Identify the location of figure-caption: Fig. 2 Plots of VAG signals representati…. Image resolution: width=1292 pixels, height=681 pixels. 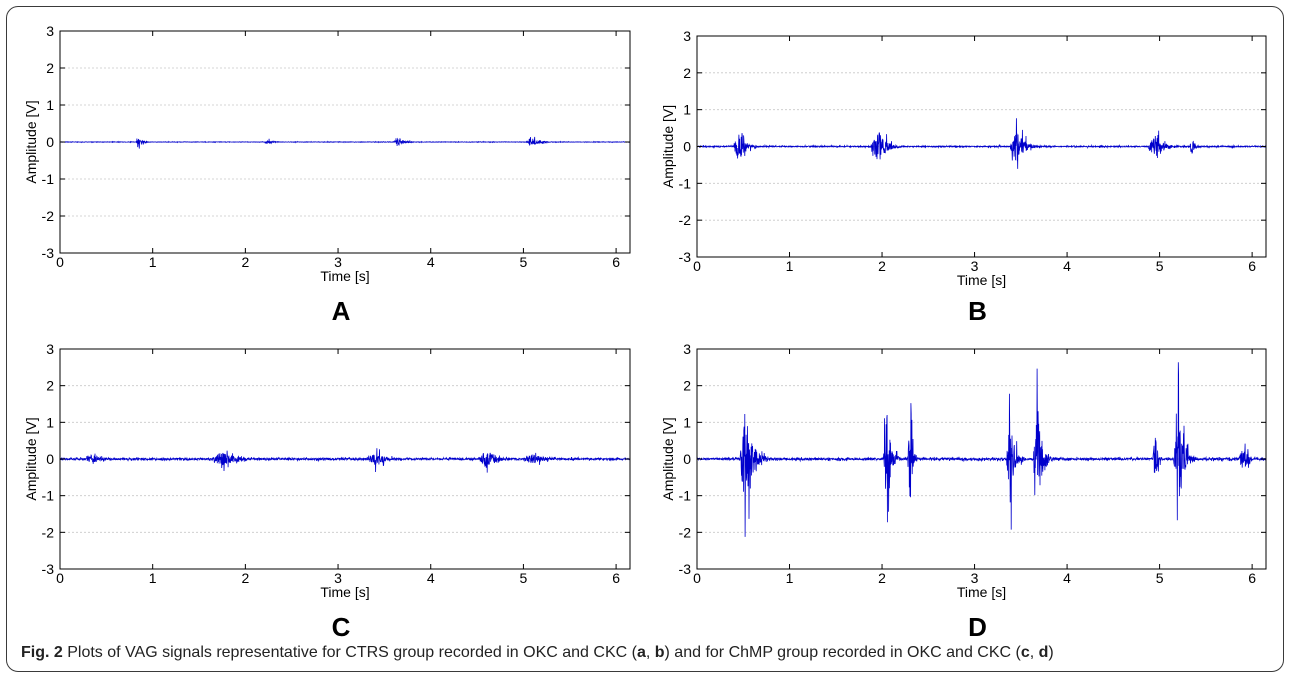
(646, 653).